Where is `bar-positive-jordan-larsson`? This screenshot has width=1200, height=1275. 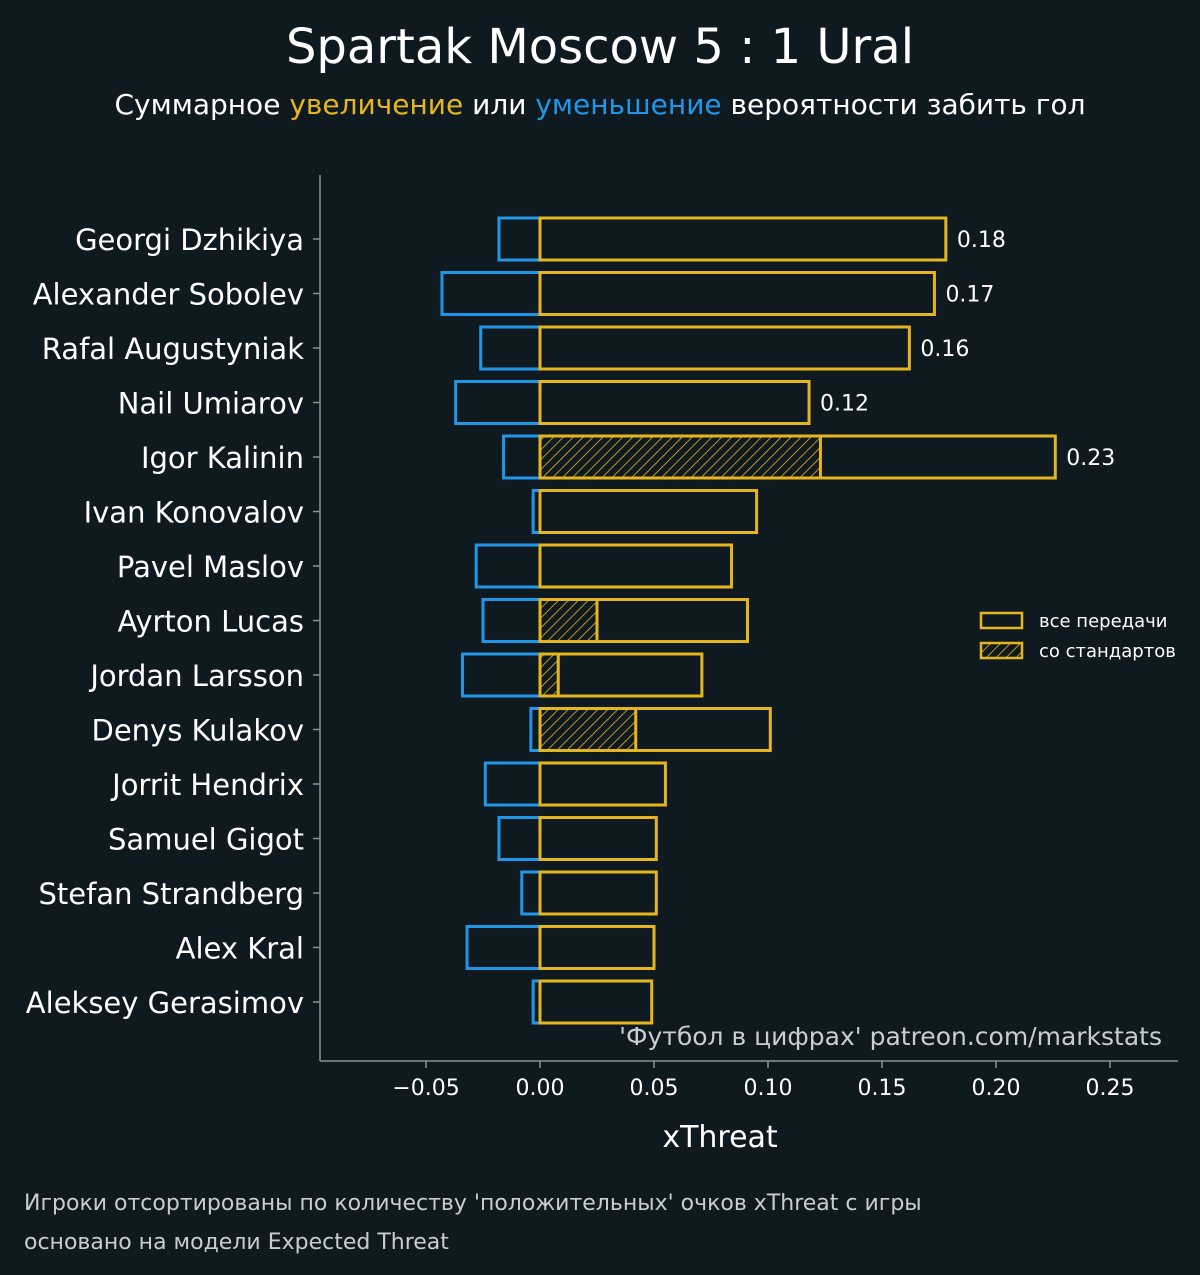
bar-positive-jordan-larsson is located at coordinates (621, 675).